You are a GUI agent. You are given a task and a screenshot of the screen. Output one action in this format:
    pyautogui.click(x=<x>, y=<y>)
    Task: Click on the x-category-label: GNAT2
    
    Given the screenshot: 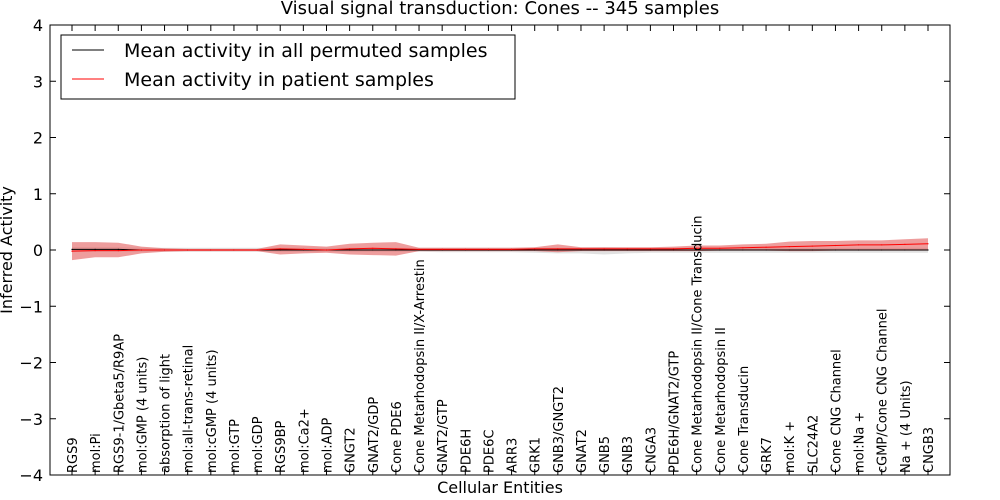 What is the action you would take?
    pyautogui.click(x=582, y=451)
    